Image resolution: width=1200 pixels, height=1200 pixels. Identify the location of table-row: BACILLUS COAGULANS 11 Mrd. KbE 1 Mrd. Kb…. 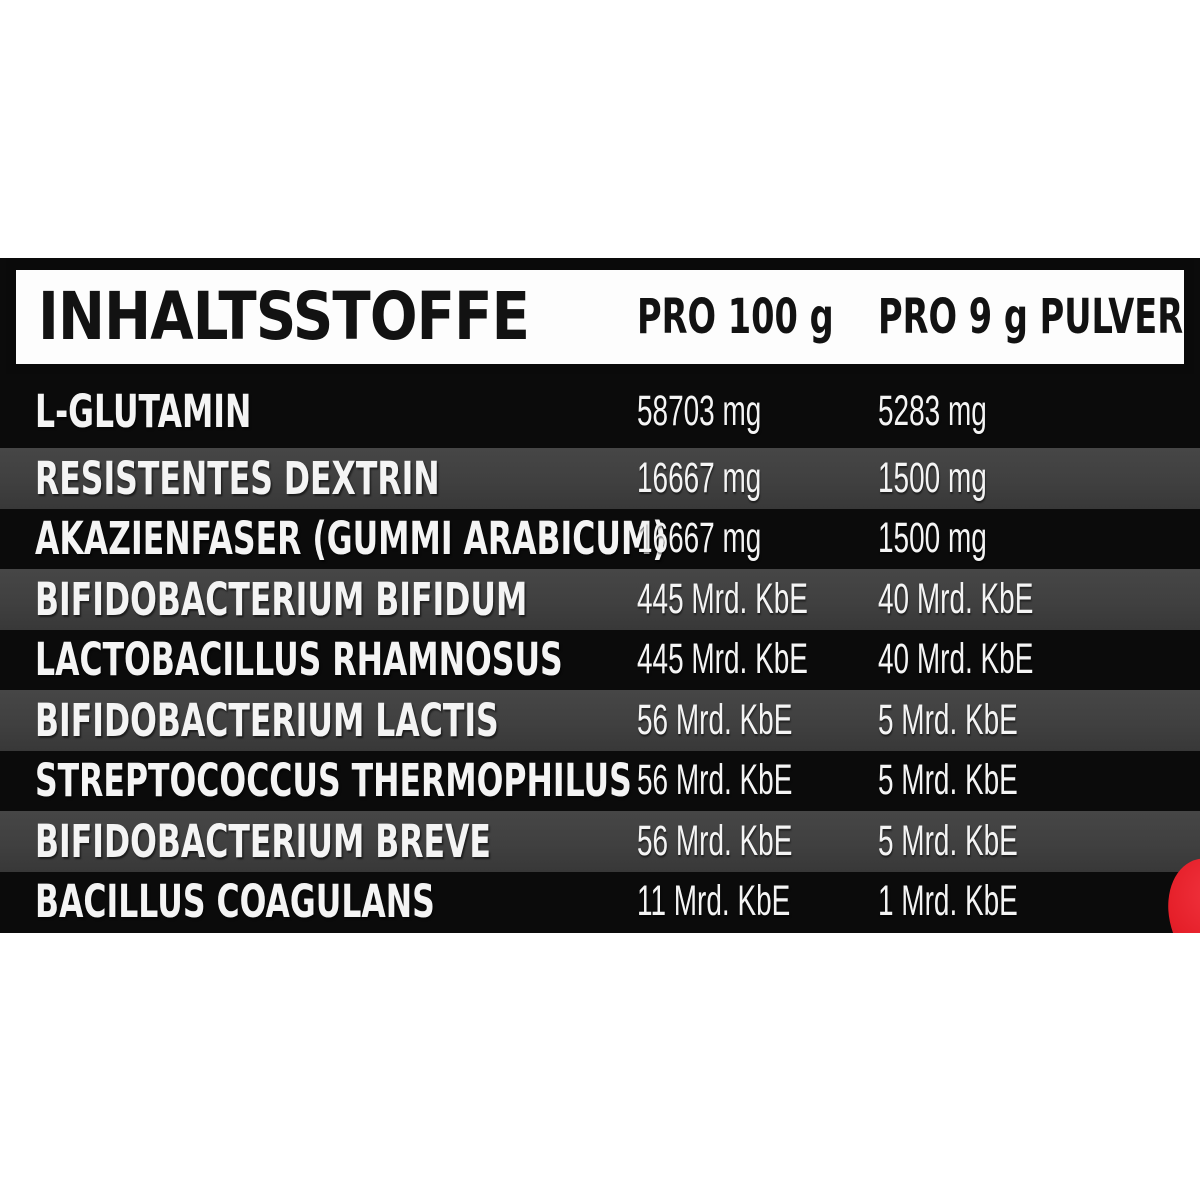
(600, 901).